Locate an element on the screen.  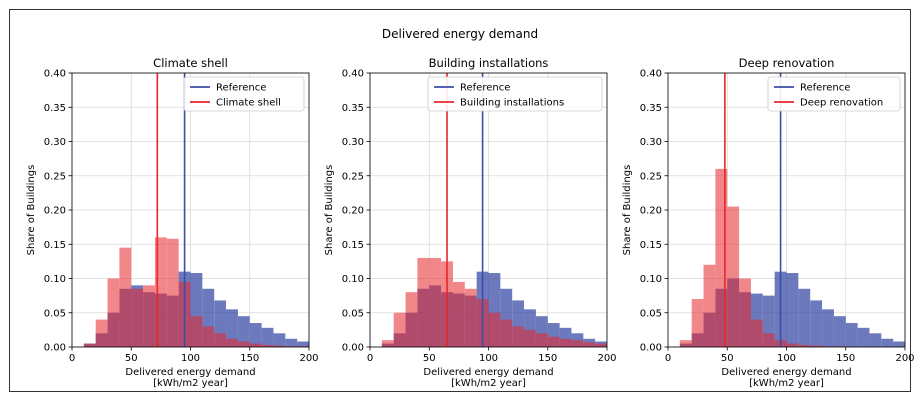
legend: Reference Deep renovation is located at coordinates (834, 94).